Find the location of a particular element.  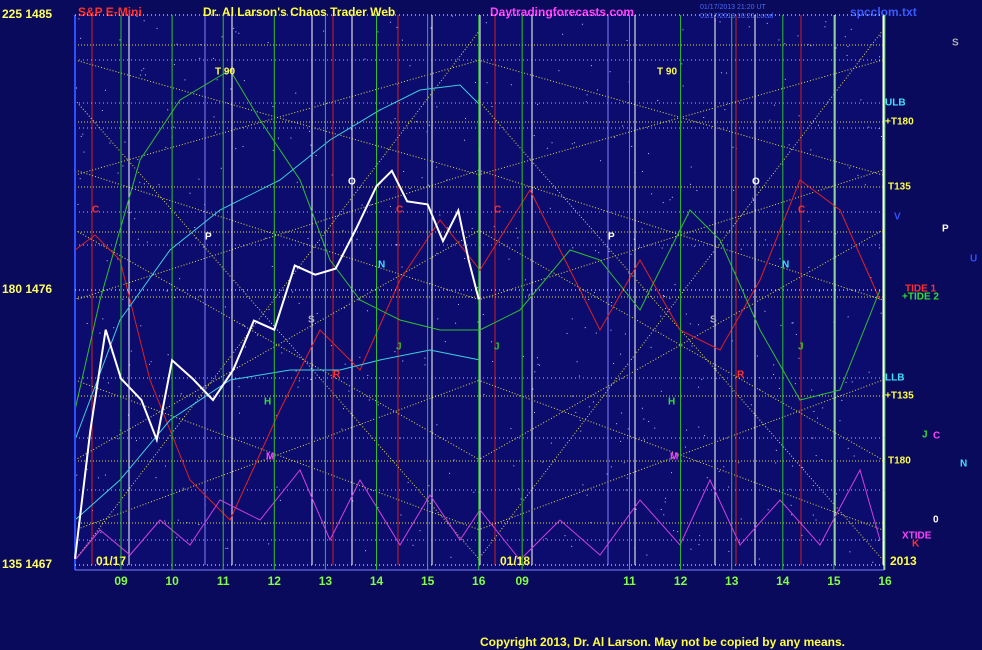

stamp: 01/17/2013 16:20 Local is located at coordinates (737, 16).